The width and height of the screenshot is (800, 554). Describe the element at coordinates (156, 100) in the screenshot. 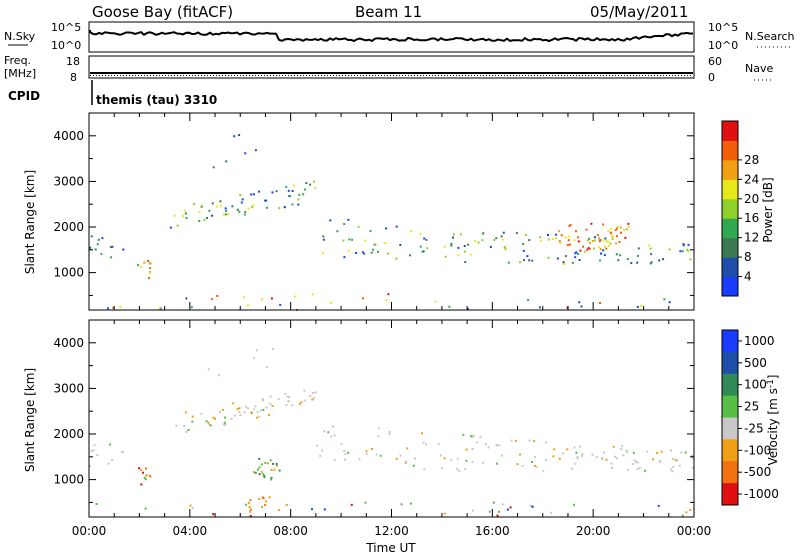

I see `cpid-value: themis (tau) 3310` at that location.